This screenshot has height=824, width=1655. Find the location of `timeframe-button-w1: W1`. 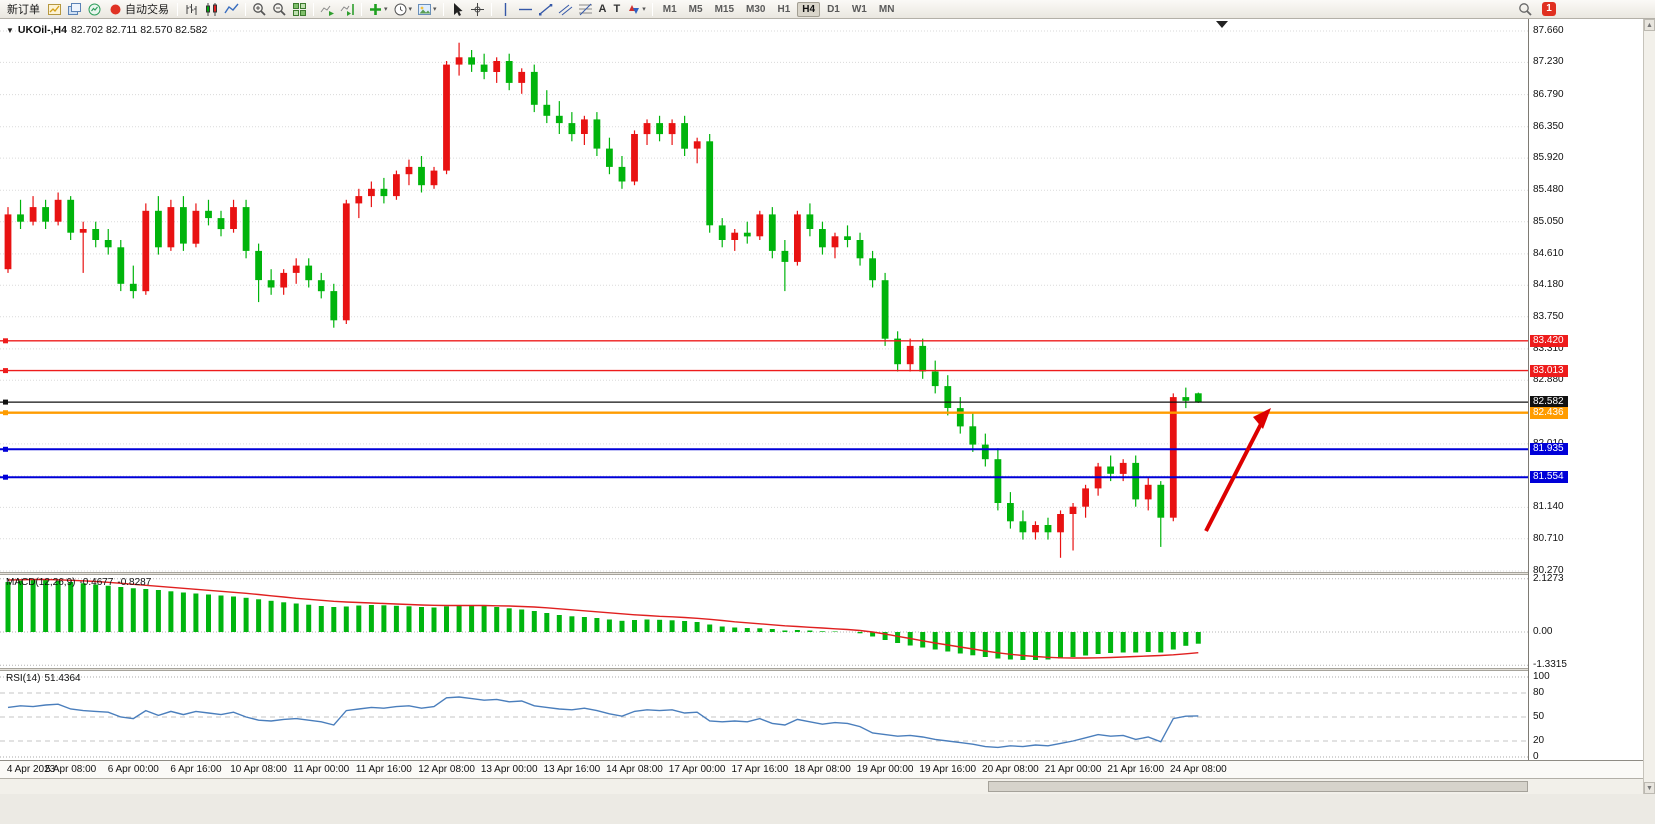

timeframe-button-w1: W1 is located at coordinates (859, 9).